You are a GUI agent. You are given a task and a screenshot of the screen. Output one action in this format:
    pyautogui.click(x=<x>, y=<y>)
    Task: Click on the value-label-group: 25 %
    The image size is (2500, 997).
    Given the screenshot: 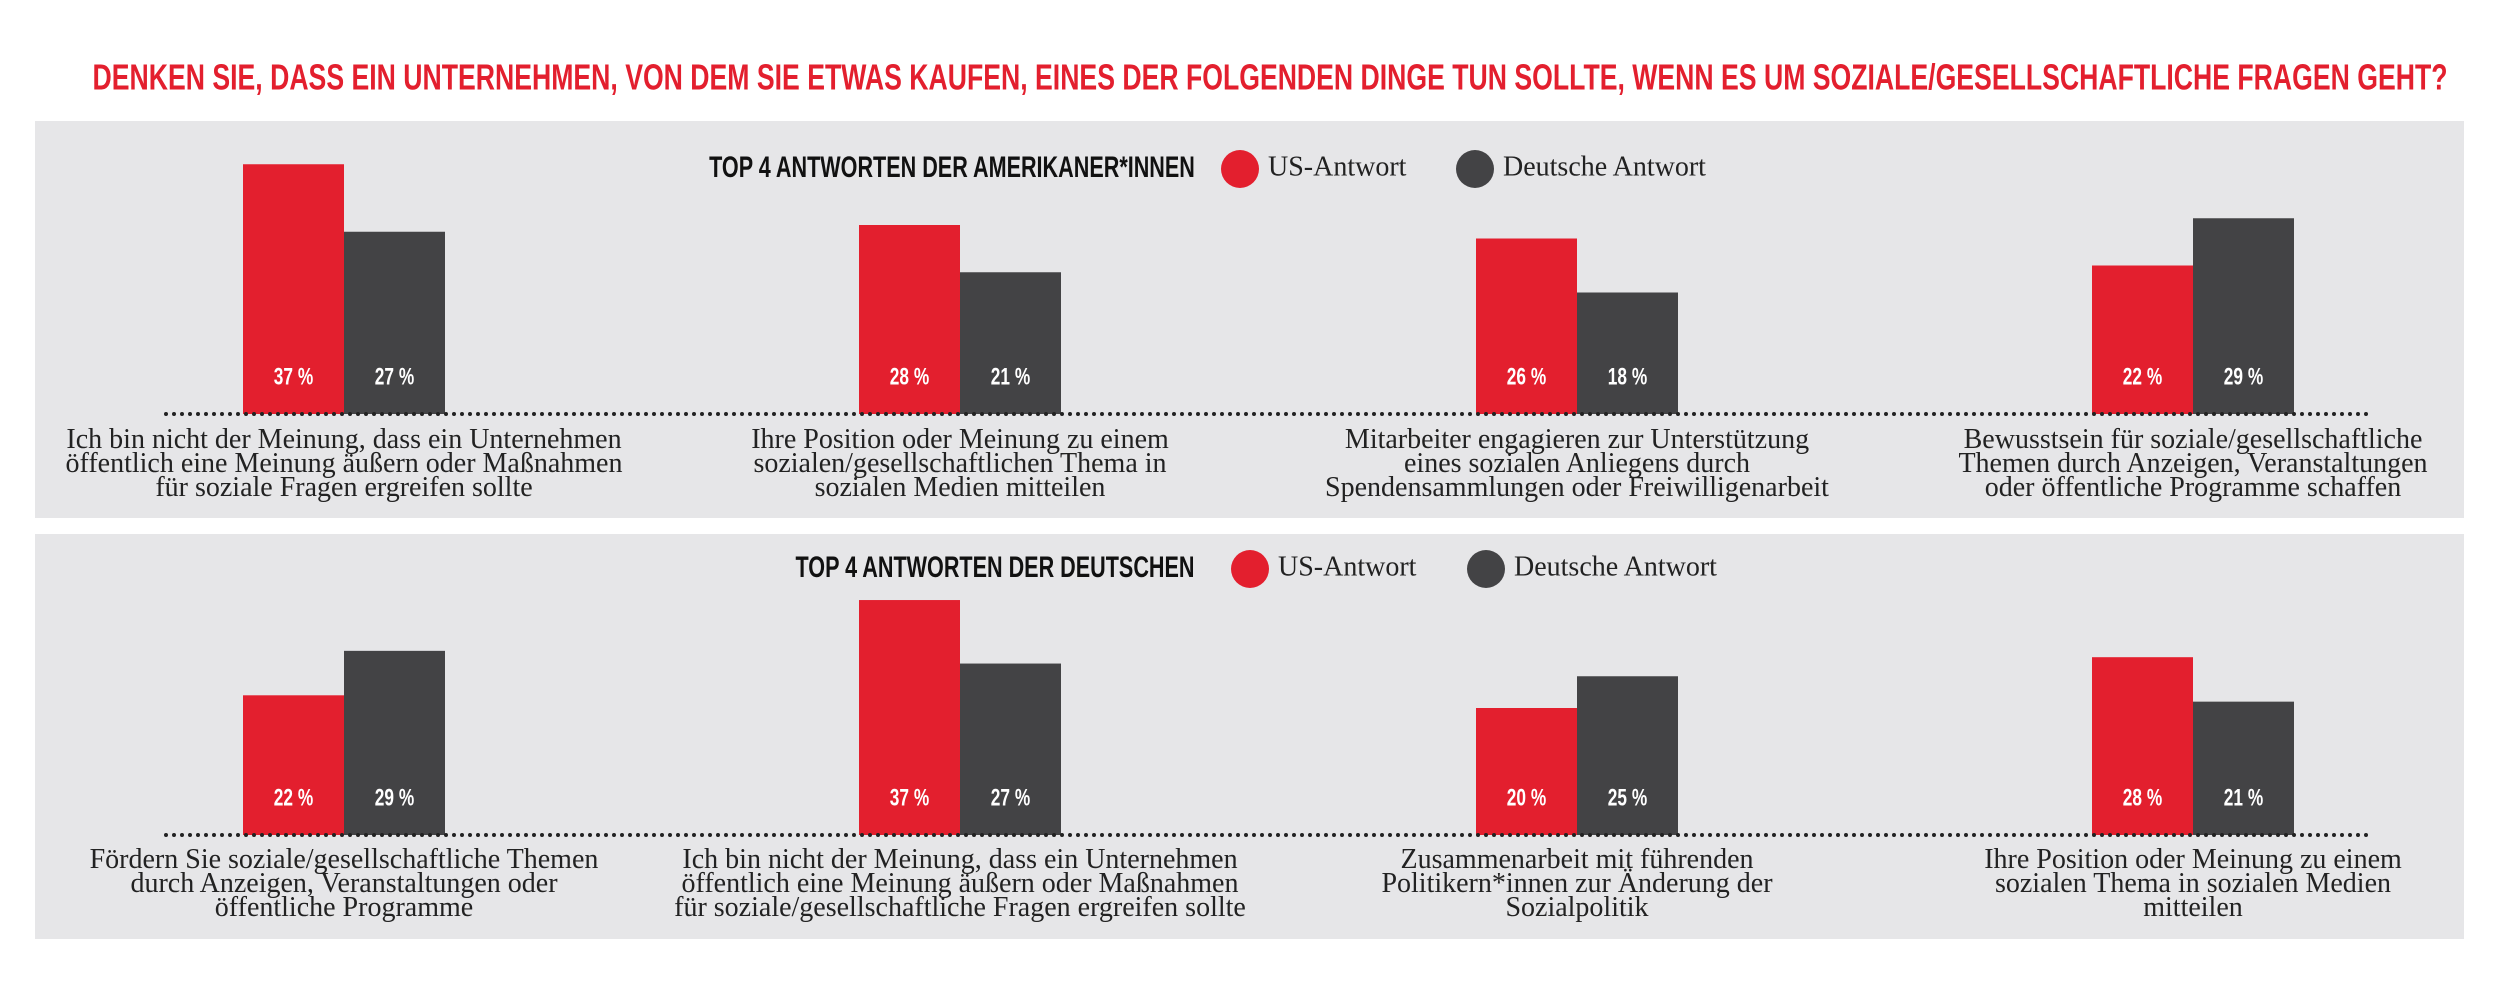 What is the action you would take?
    pyautogui.click(x=1628, y=798)
    